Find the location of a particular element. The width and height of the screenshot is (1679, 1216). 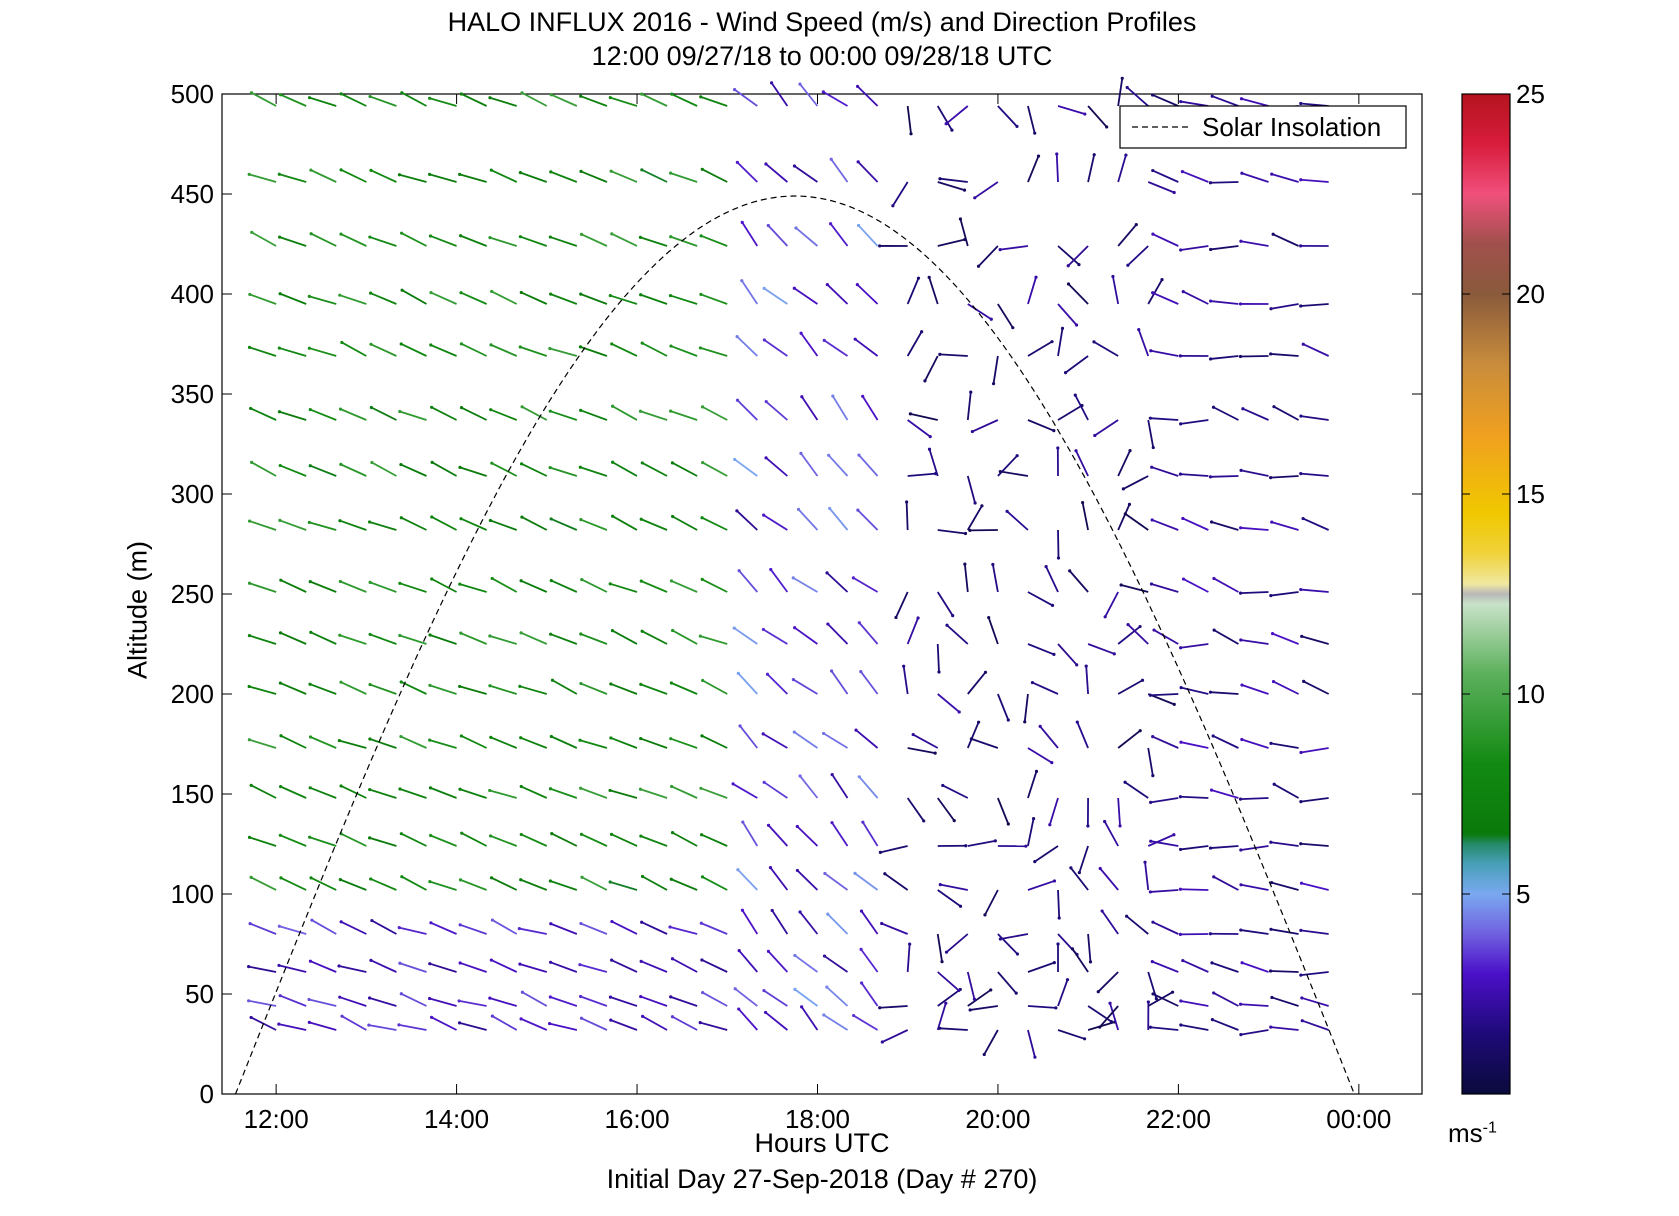

colorbar-unit: ms-1 is located at coordinates (1472, 1133).